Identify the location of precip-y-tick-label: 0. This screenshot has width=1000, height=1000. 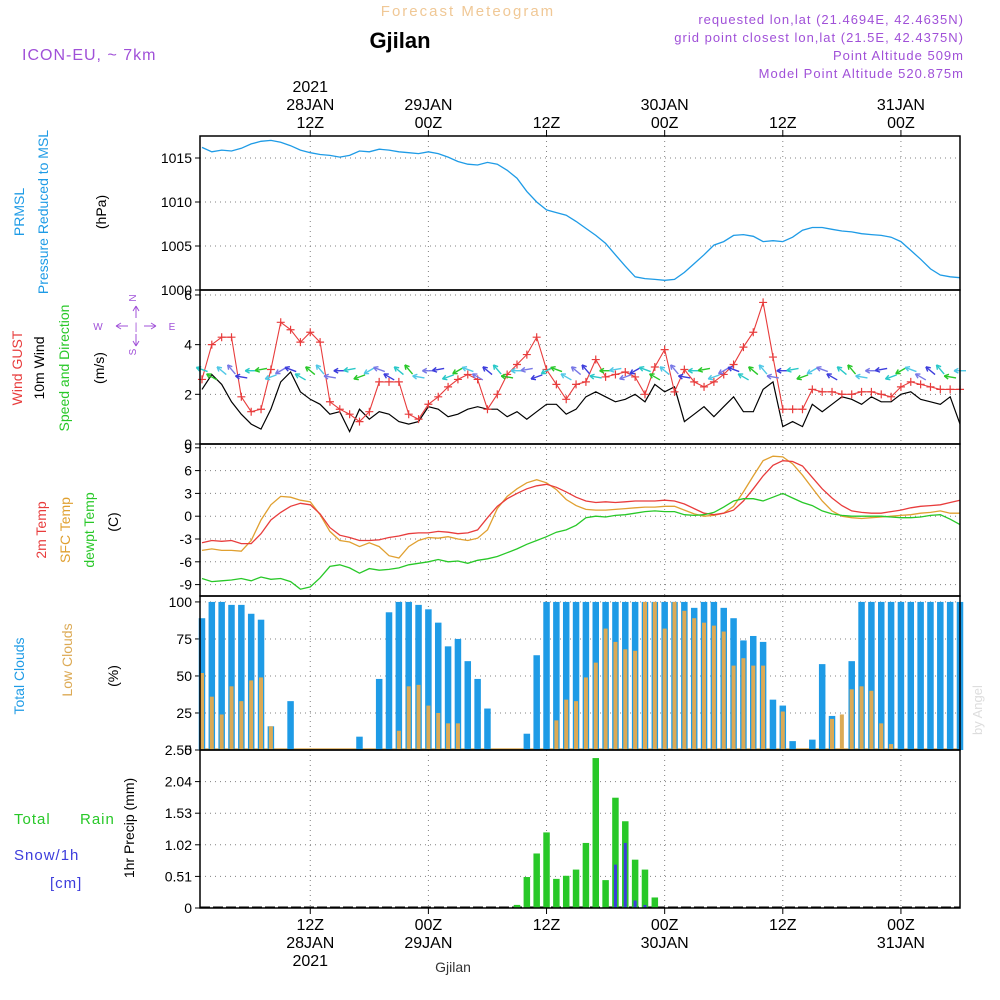
(188, 908).